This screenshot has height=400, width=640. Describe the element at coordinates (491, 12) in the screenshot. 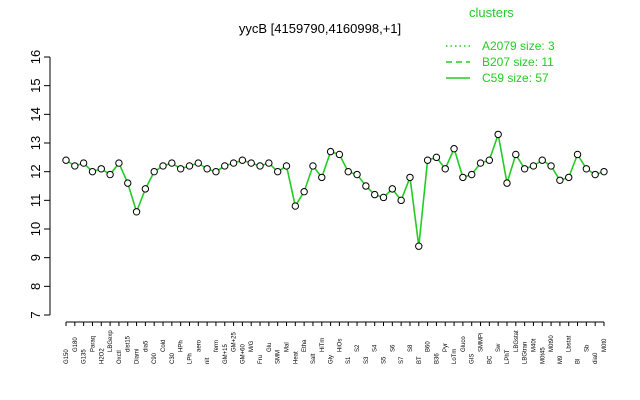

I see `legend-title: clusters` at that location.